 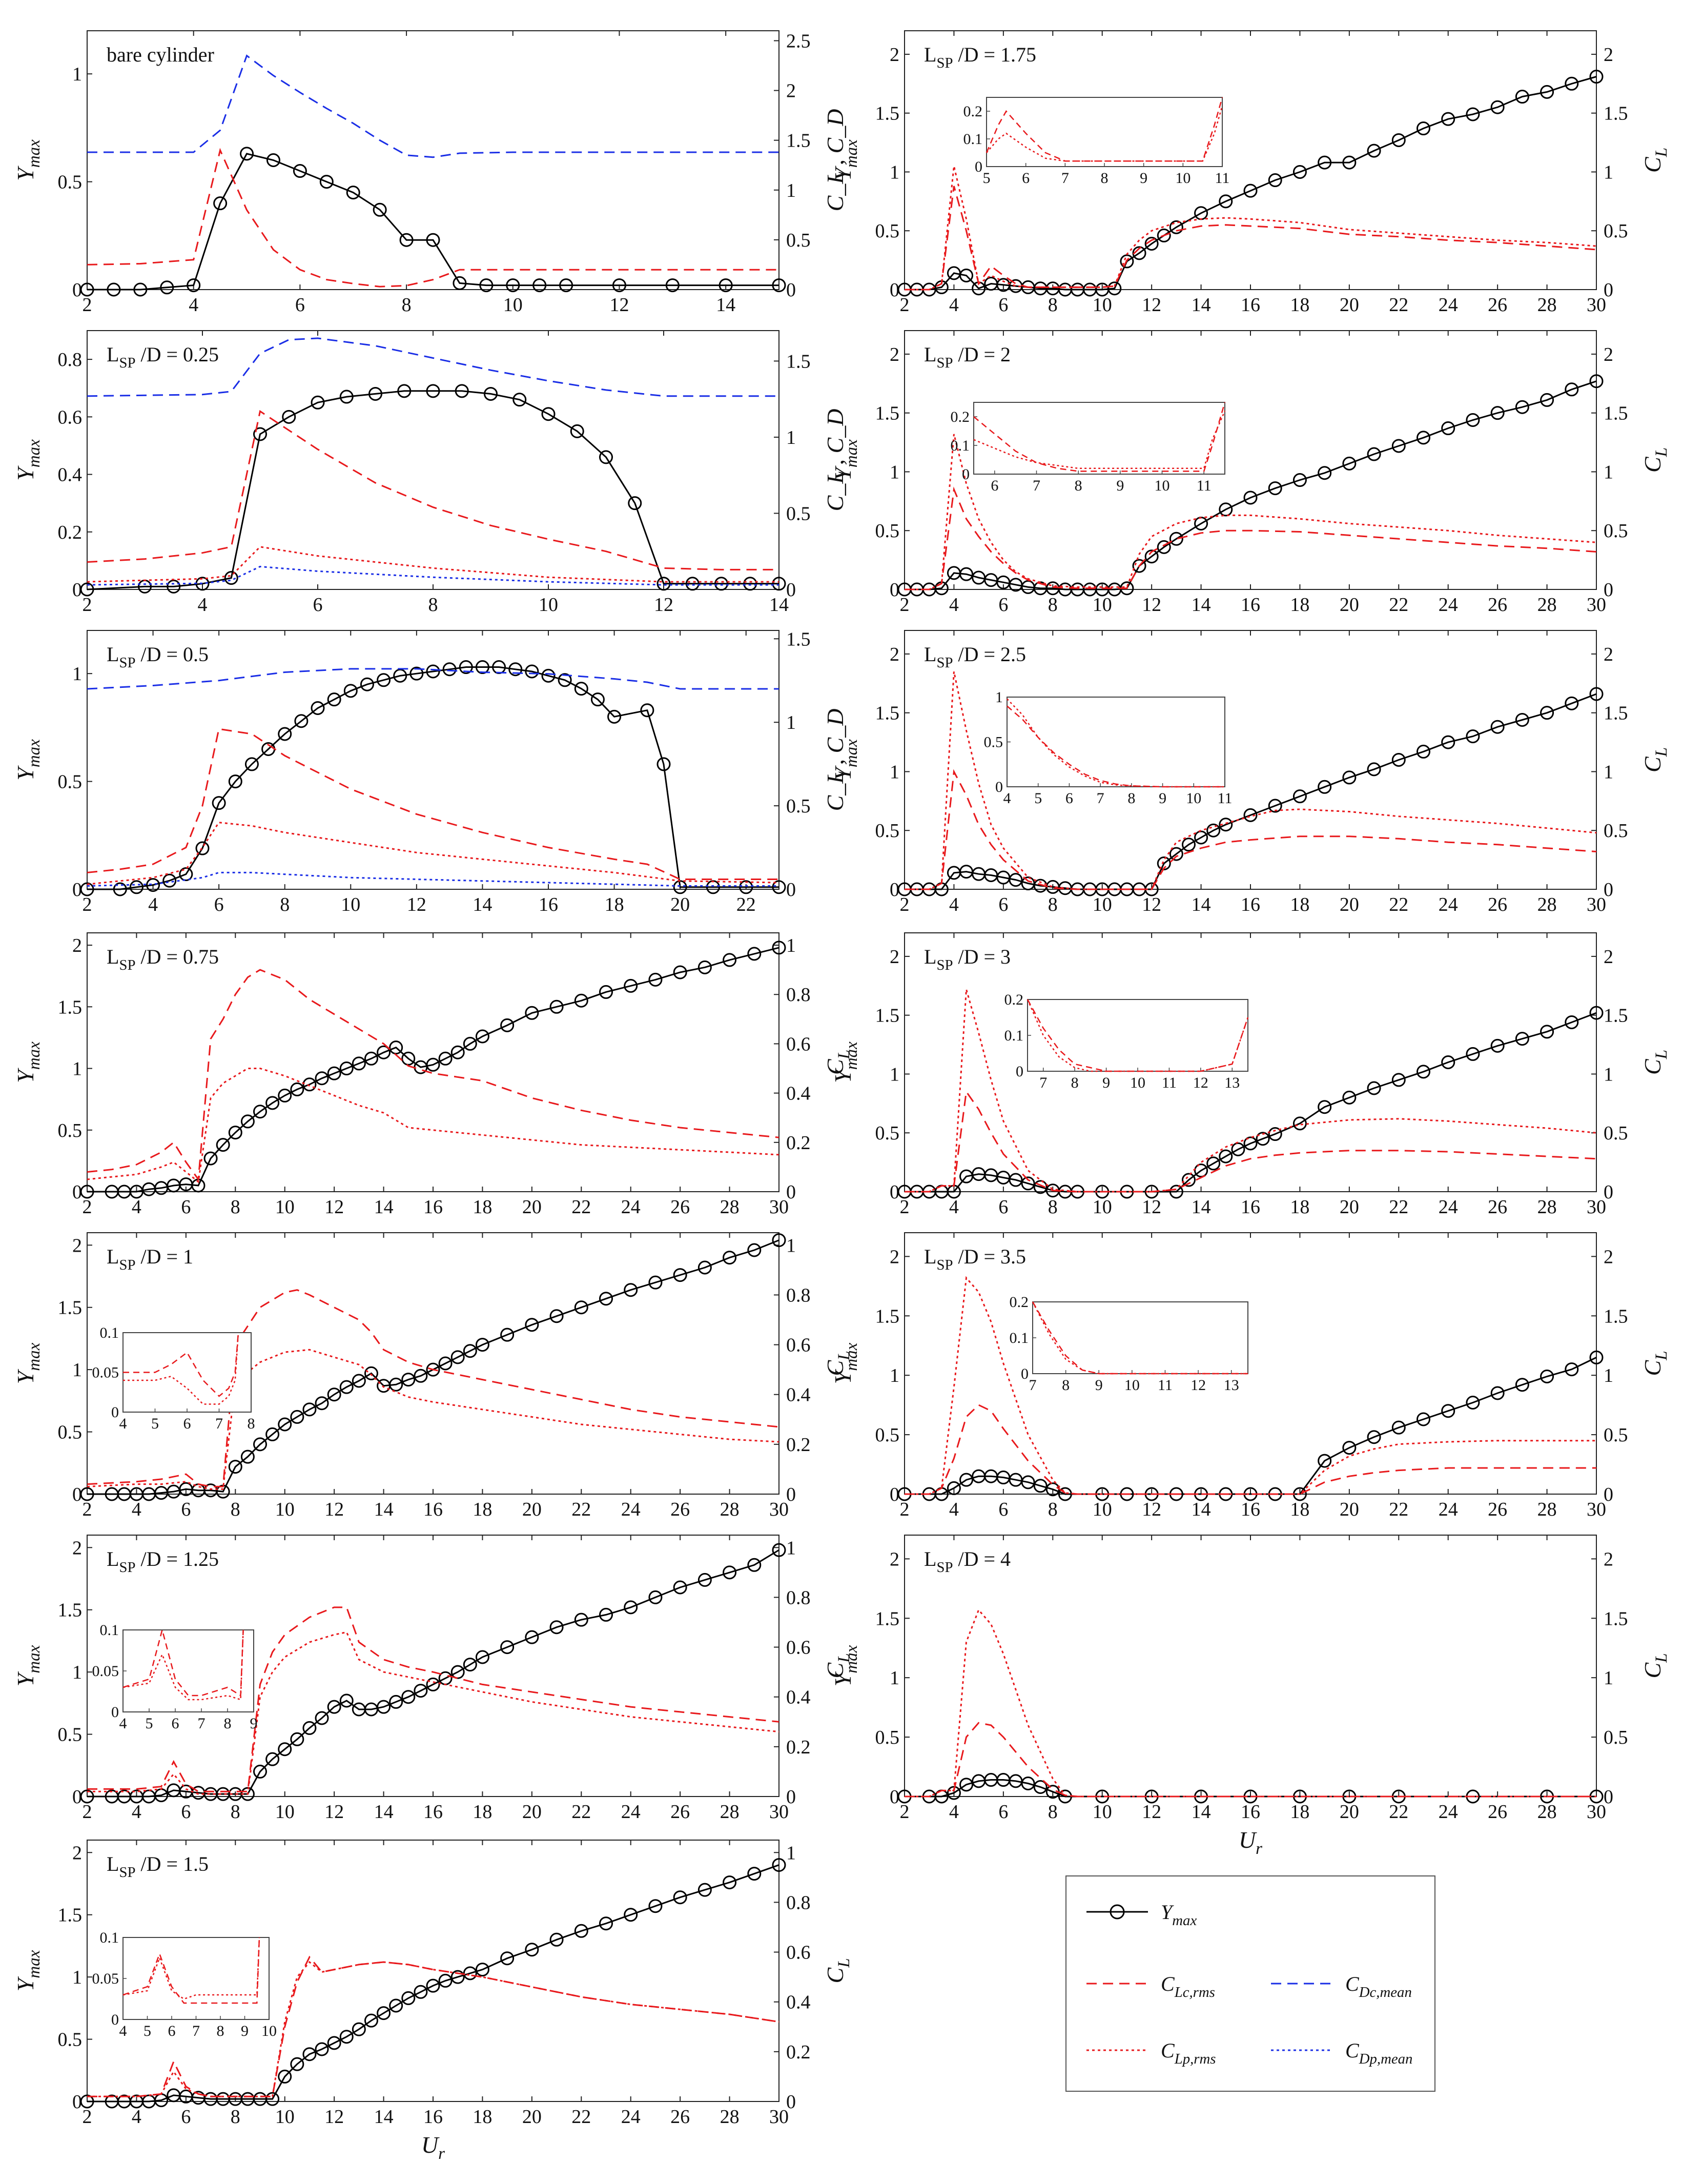 I want to click on inset-y-tick-label: 0.1, so click(x=960, y=445).